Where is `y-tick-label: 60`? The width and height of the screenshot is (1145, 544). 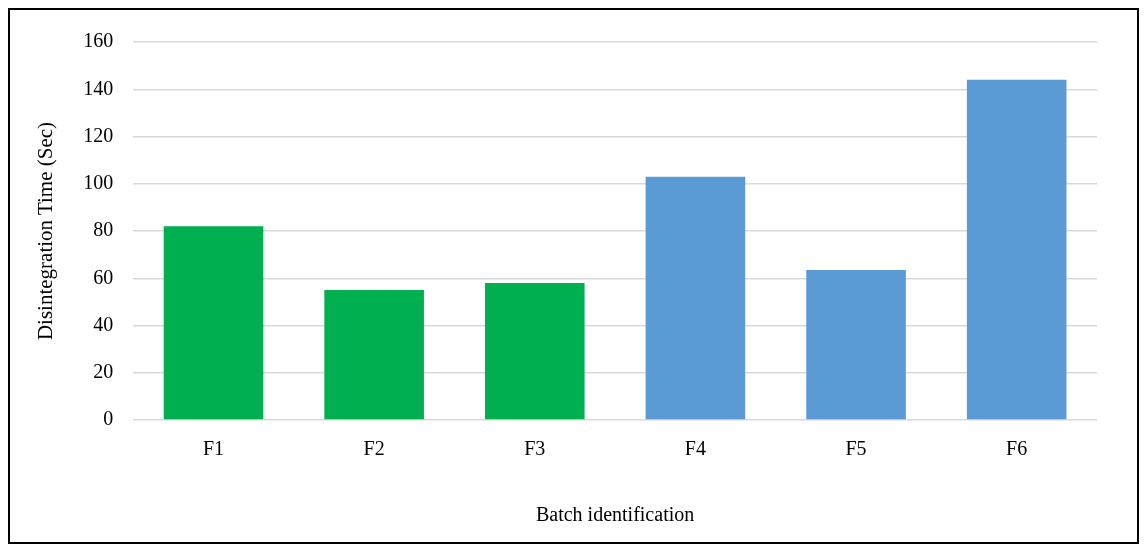 y-tick-label: 60 is located at coordinates (103, 276).